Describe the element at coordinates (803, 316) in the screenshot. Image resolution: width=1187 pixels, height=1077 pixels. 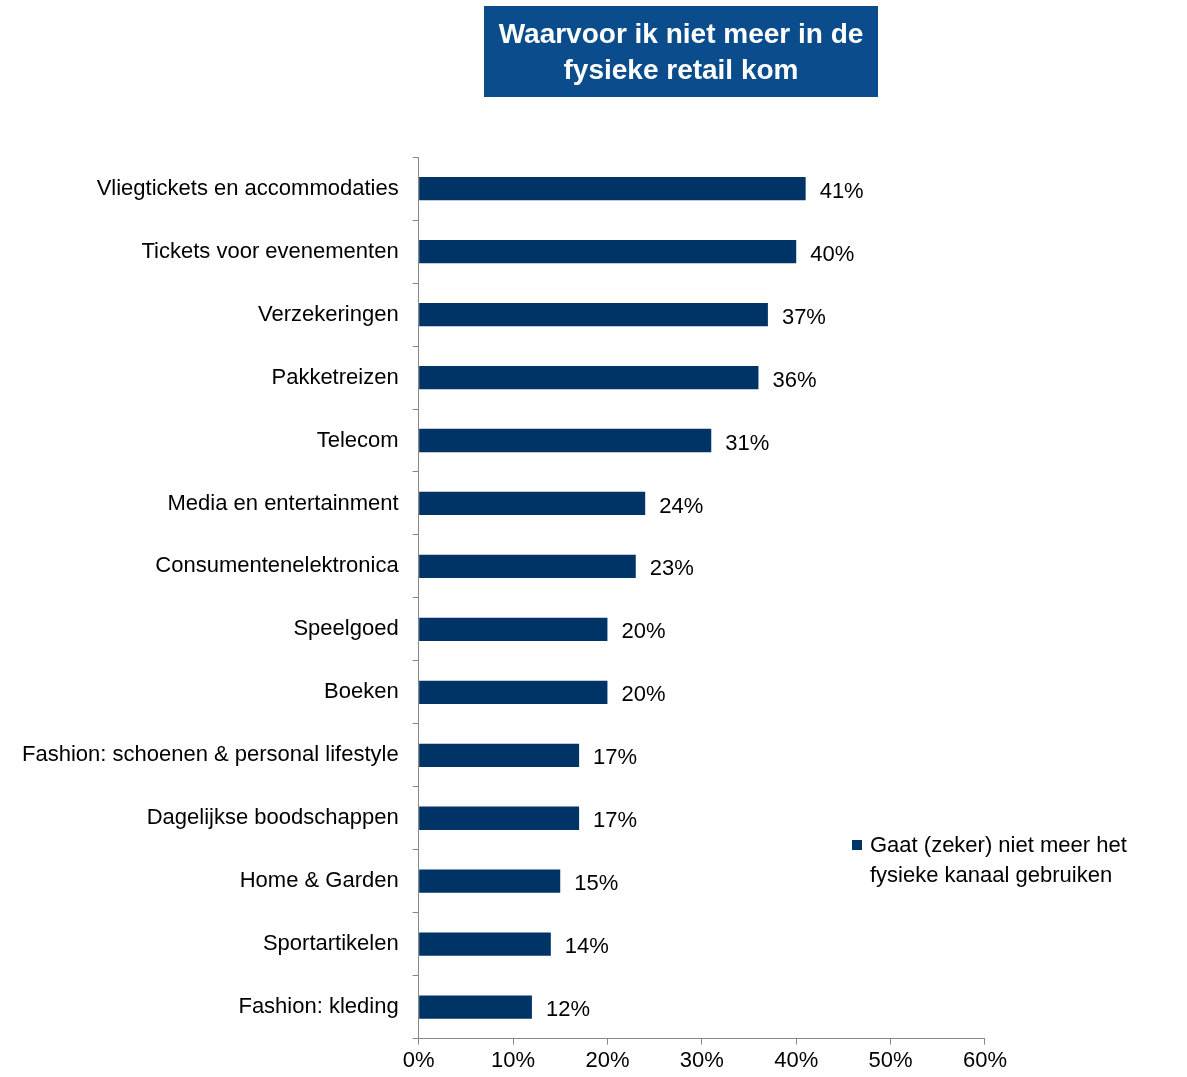
I see `data-label: 37%` at that location.